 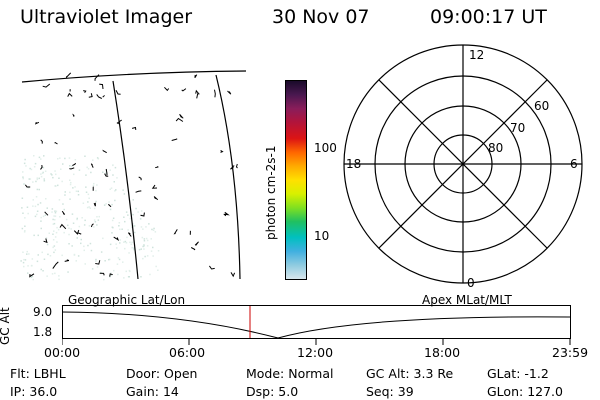 What do you see at coordinates (43, 312) in the screenshot?
I see `timeline-ytick-9: 9.0` at bounding box center [43, 312].